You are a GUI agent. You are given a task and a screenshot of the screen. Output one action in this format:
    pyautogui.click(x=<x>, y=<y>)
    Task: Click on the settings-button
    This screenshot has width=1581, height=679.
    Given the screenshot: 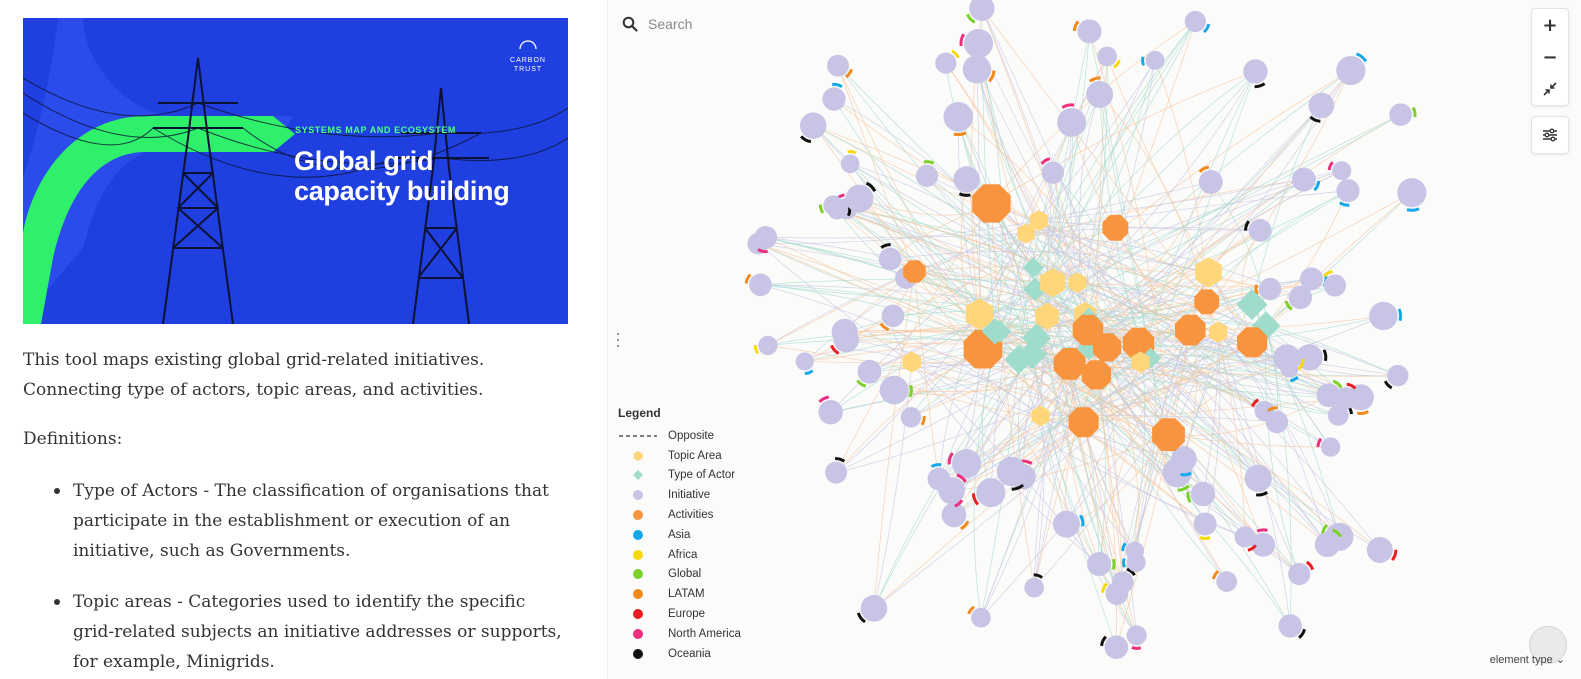 What is the action you would take?
    pyautogui.click(x=1550, y=135)
    